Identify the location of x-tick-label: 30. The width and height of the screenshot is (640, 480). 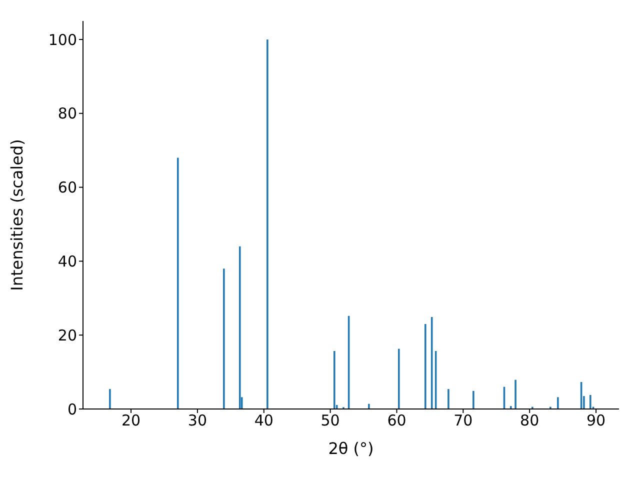
(197, 421).